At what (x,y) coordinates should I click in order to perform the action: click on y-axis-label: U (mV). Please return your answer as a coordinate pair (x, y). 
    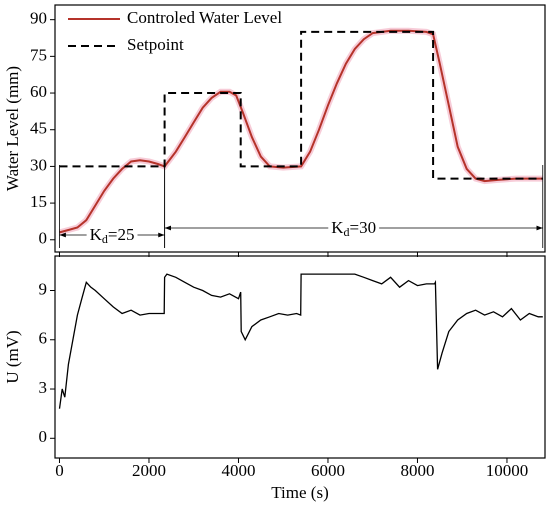
    Looking at the image, I should click on (12, 356).